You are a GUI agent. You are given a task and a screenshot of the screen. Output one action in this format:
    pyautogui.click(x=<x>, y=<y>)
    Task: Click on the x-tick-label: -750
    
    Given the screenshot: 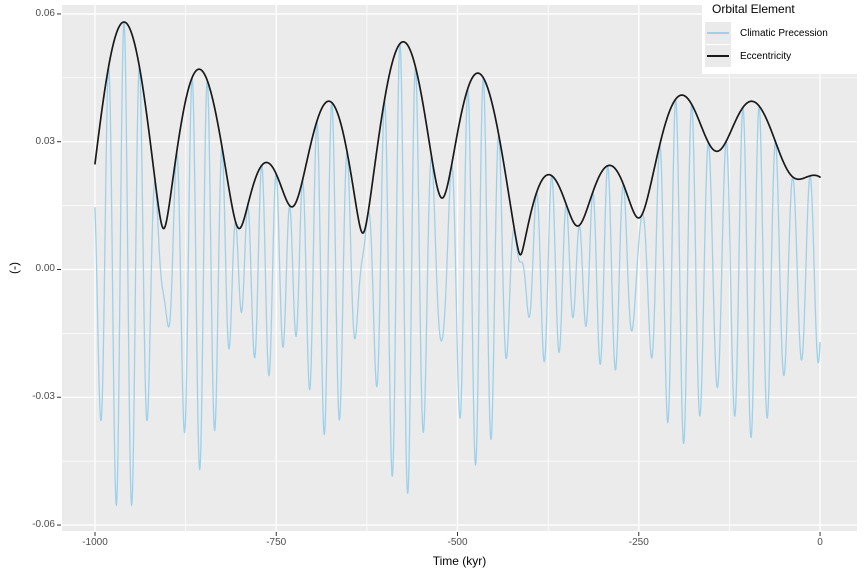 What is the action you would take?
    pyautogui.click(x=276, y=542)
    